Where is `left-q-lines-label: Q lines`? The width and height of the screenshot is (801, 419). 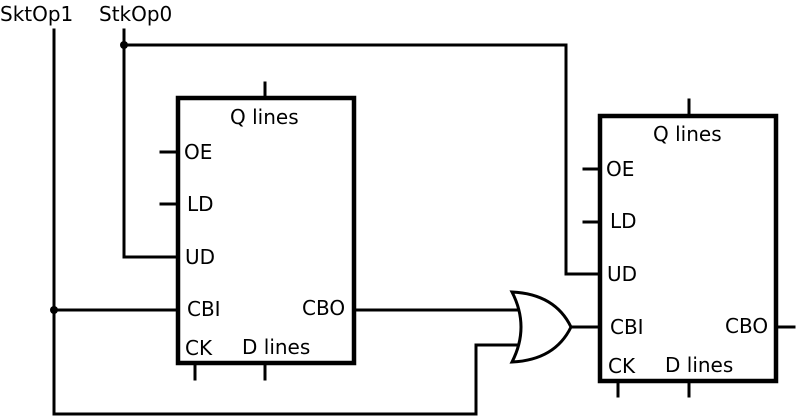 left-q-lines-label: Q lines is located at coordinates (264, 117).